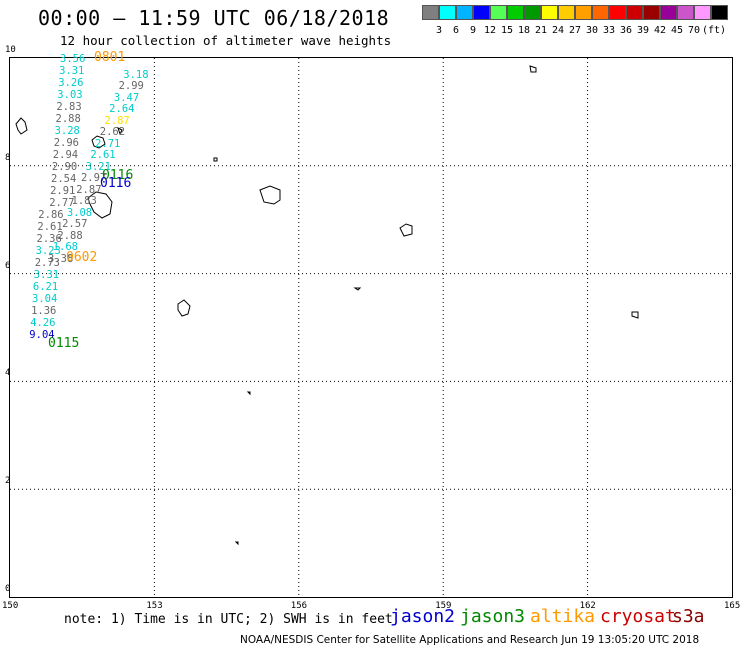  Describe the element at coordinates (64, 343) in the screenshot. I see `pass-time-label: 0115` at that location.